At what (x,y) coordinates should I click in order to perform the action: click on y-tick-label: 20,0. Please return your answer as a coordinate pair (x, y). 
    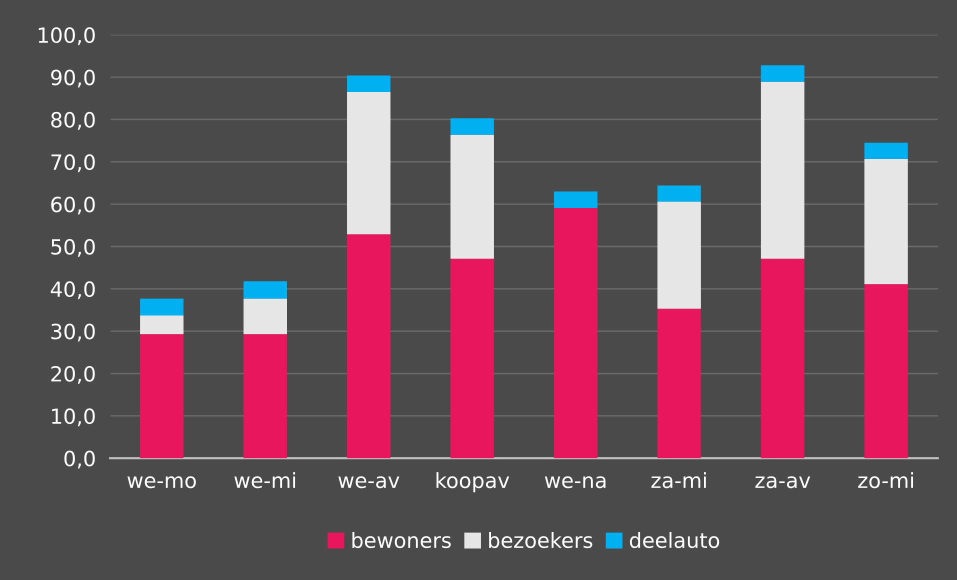
    Looking at the image, I should click on (73, 375).